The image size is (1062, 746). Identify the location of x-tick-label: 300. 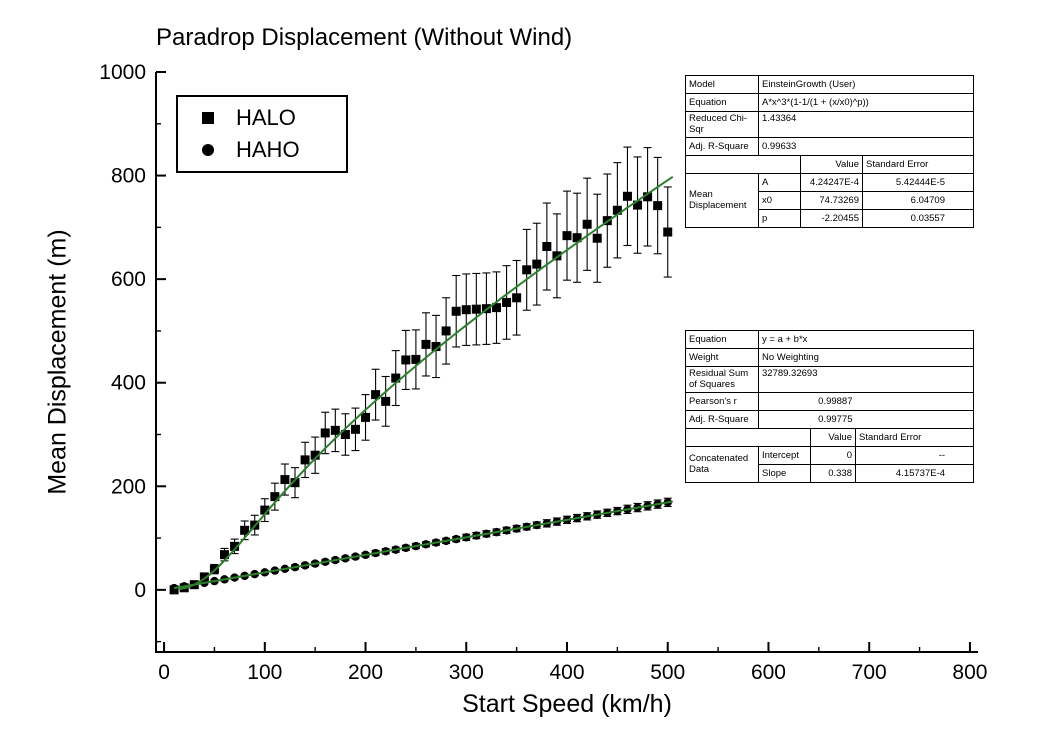
(466, 672).